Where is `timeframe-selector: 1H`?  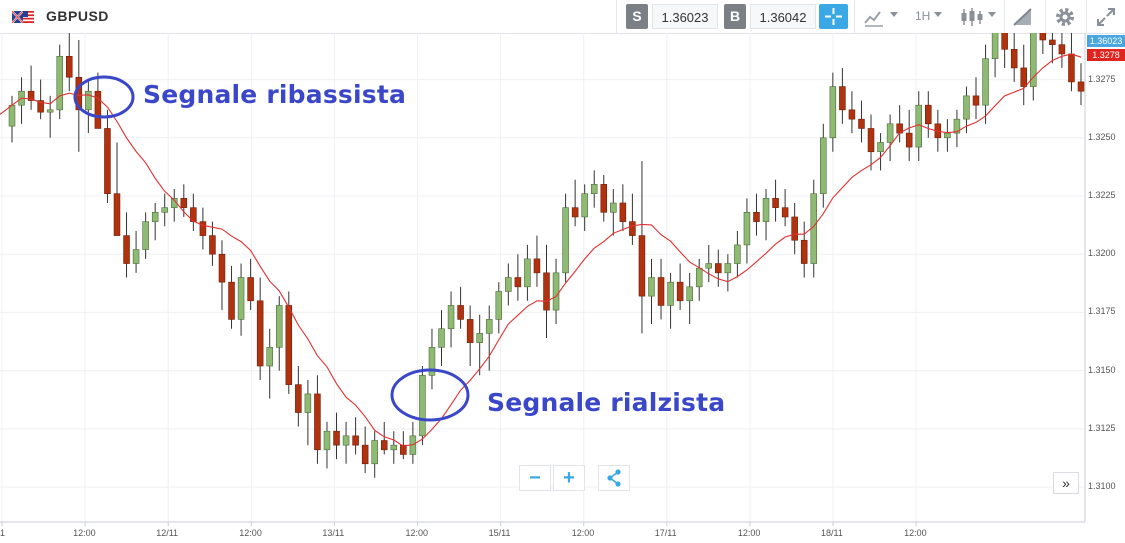
timeframe-selector: 1H is located at coordinates (923, 16).